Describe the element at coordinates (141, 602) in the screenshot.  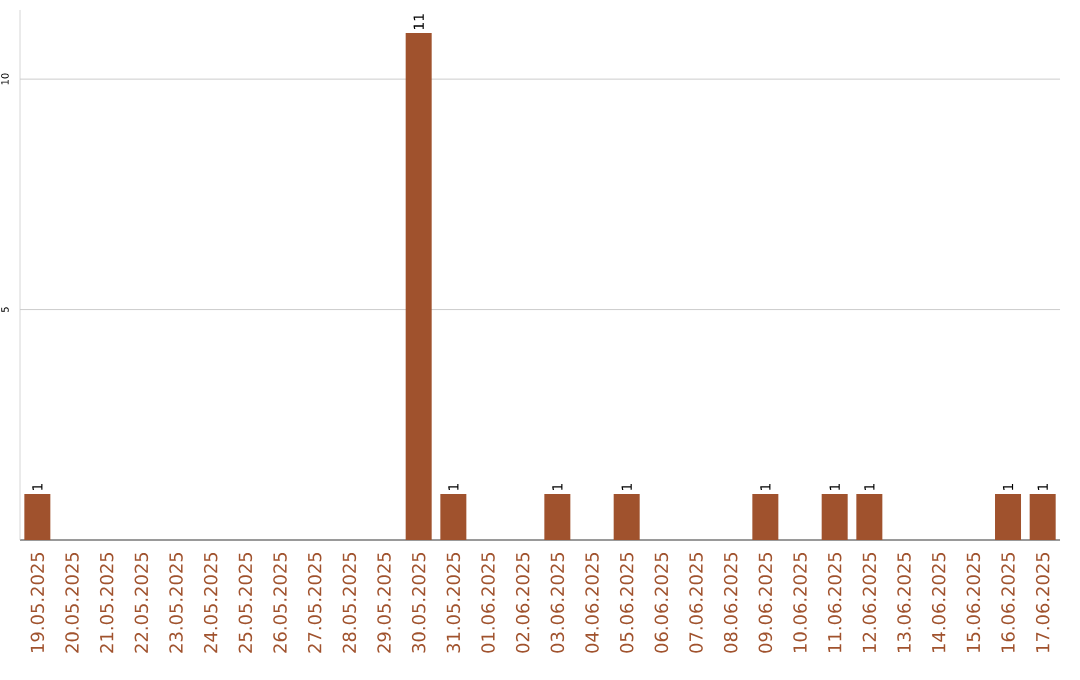
I see `x-tick-label: 22.05.2025` at that location.